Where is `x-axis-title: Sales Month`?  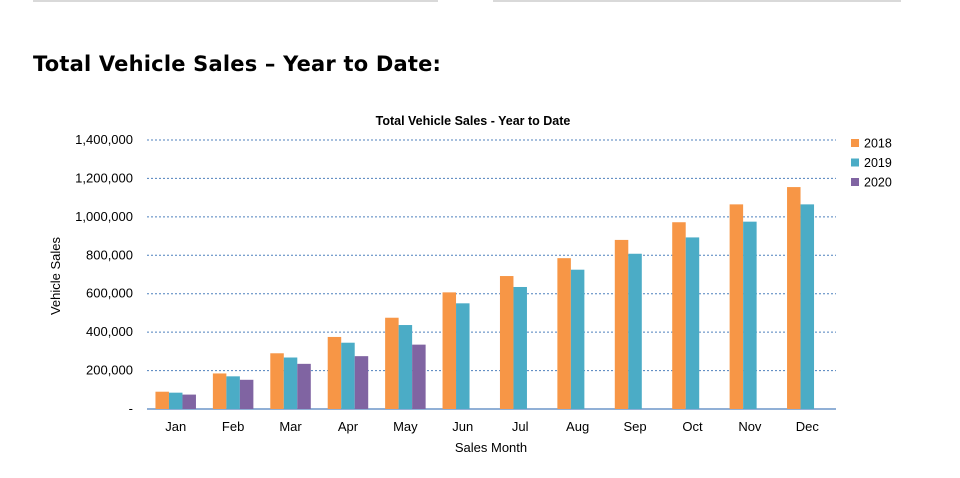 x-axis-title: Sales Month is located at coordinates (491, 447).